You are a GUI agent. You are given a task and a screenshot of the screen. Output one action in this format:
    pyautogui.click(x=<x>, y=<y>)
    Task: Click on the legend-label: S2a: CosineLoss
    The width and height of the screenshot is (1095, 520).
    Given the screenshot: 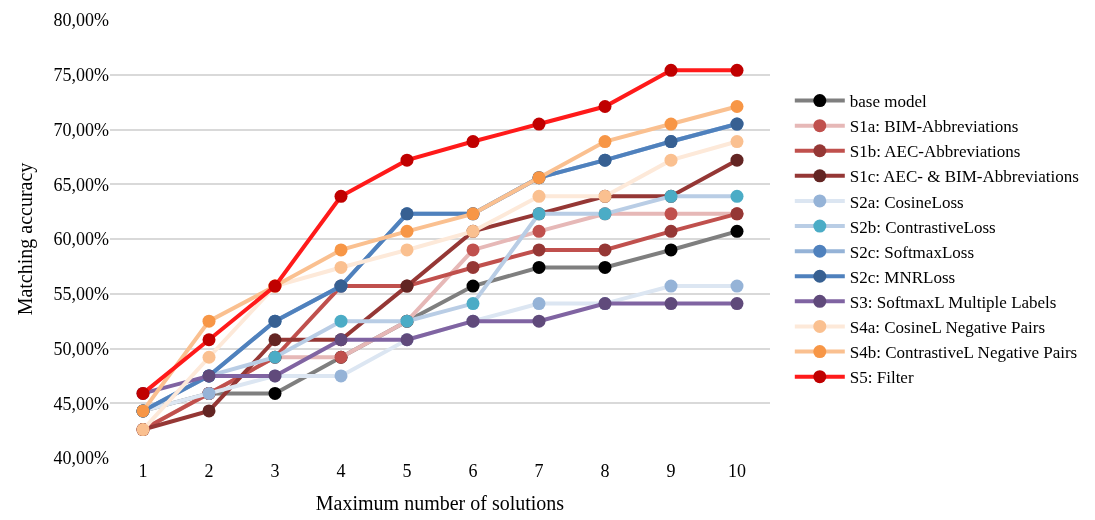 What is the action you would take?
    pyautogui.click(x=906, y=202)
    